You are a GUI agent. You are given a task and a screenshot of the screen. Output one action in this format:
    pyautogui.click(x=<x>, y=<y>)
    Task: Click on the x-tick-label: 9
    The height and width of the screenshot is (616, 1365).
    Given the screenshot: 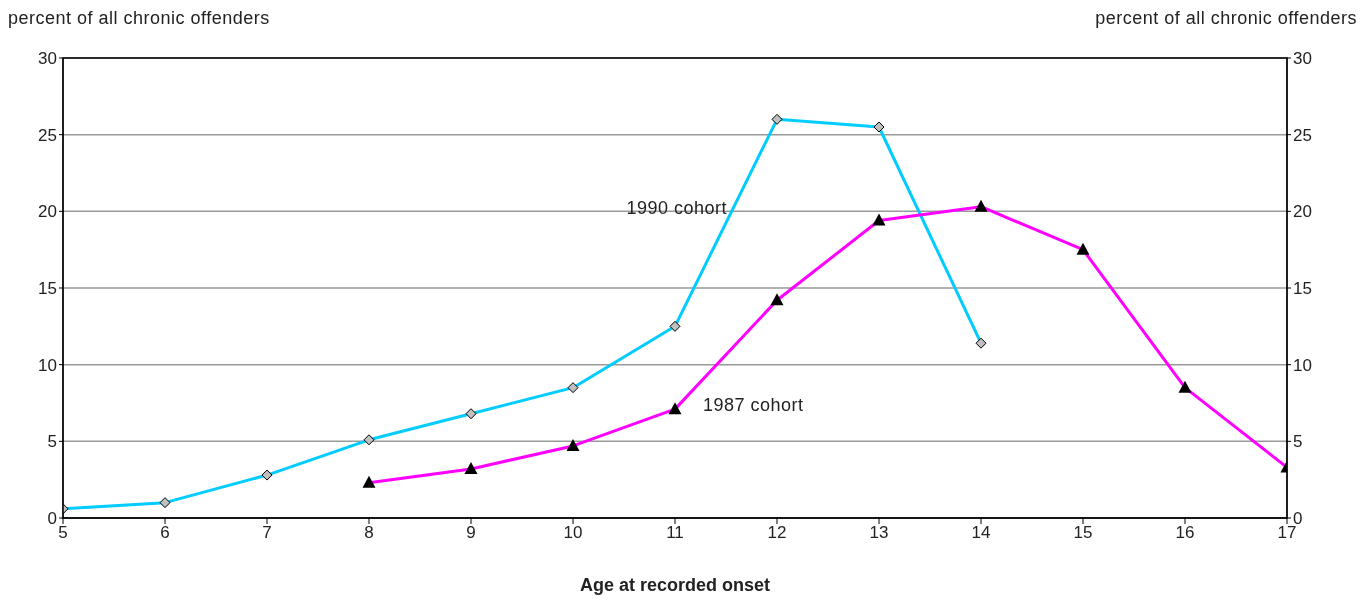 What is the action you would take?
    pyautogui.click(x=471, y=533)
    